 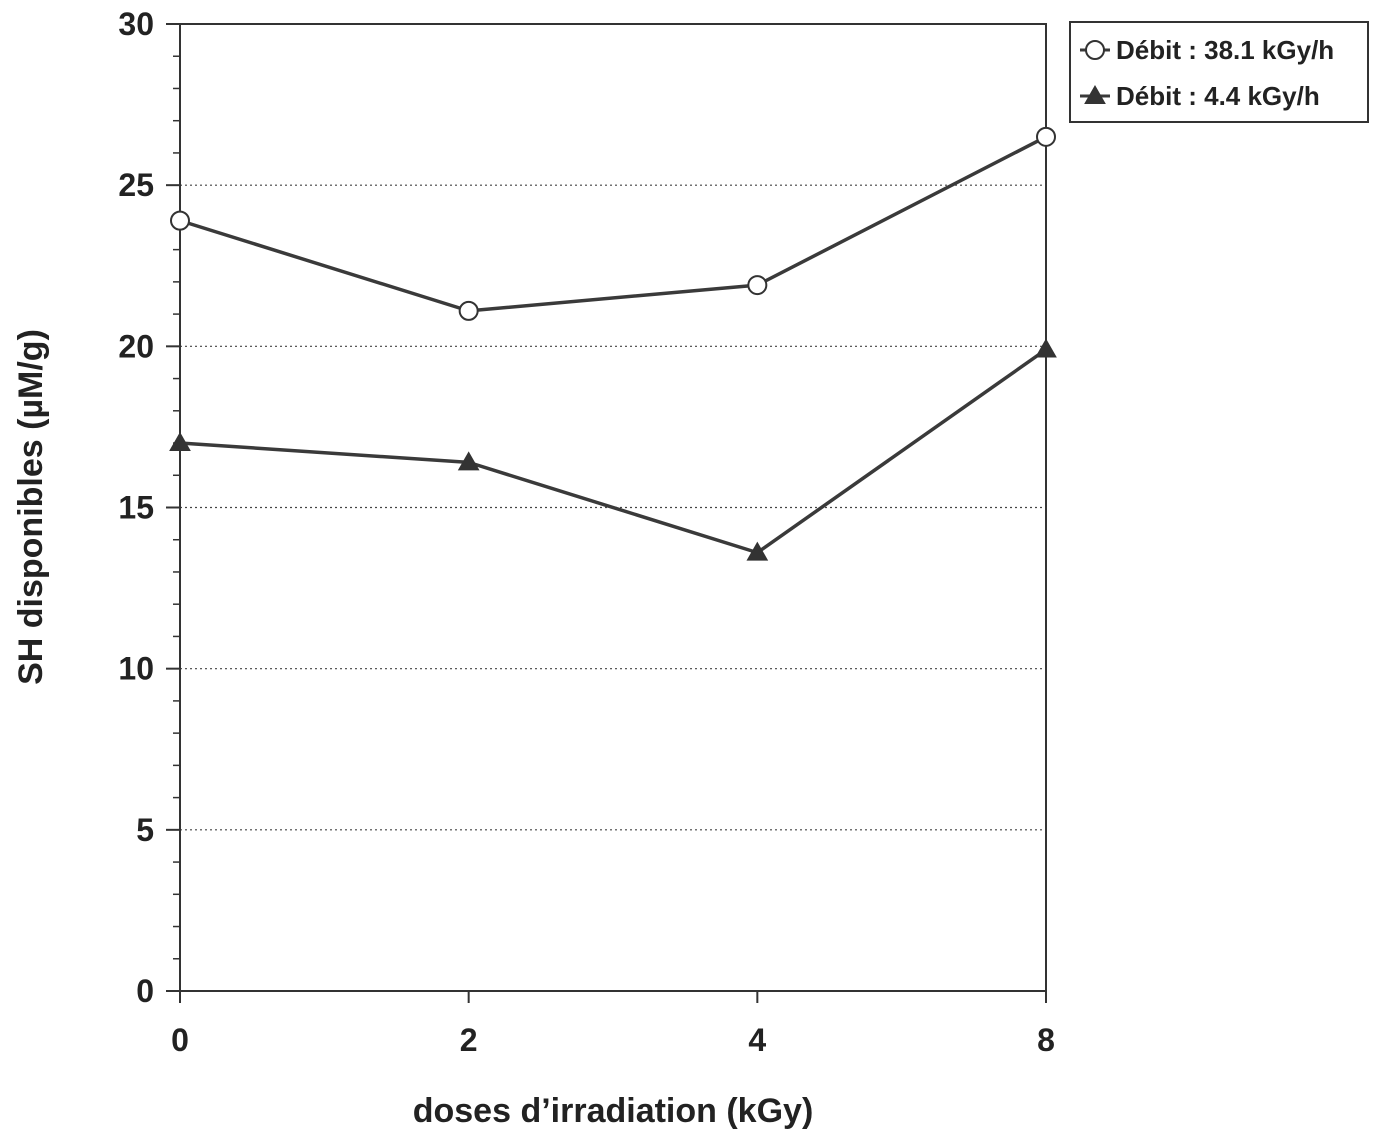 I want to click on legend-item: Débit : 38.1 kGy/h, so click(x=1207, y=50).